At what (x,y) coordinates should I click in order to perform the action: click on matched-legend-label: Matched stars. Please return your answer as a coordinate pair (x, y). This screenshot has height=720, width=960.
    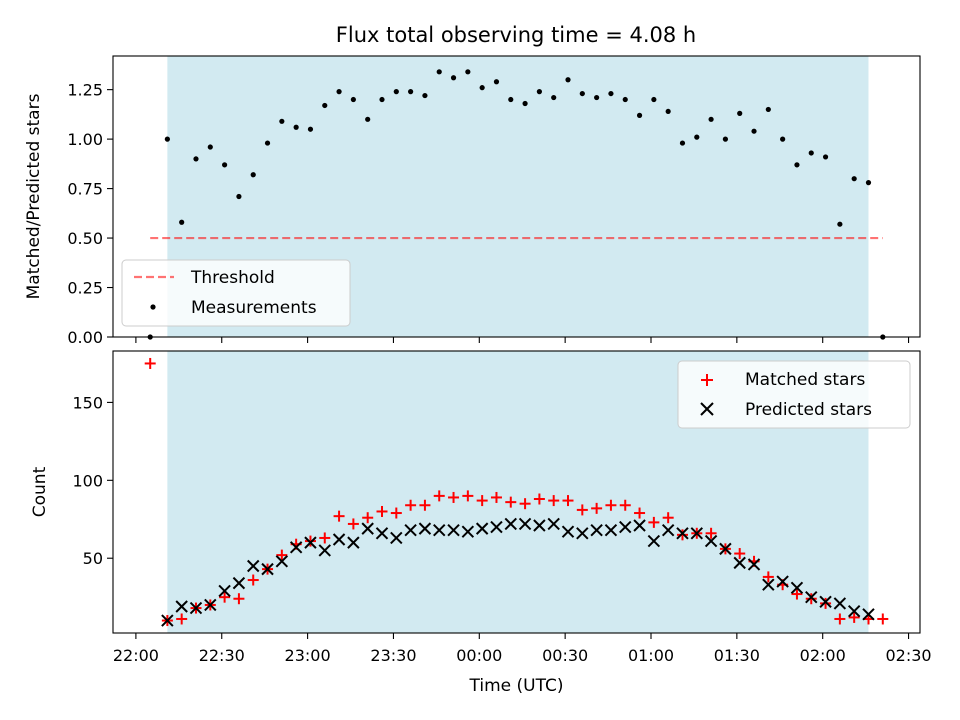
    Looking at the image, I should click on (805, 380).